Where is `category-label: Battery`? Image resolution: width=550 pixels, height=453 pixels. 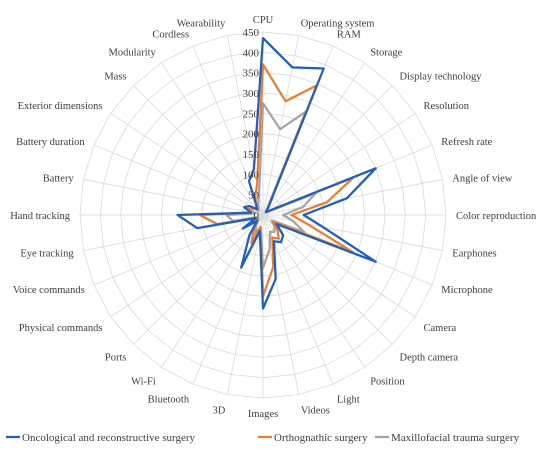
category-label: Battery is located at coordinates (59, 178).